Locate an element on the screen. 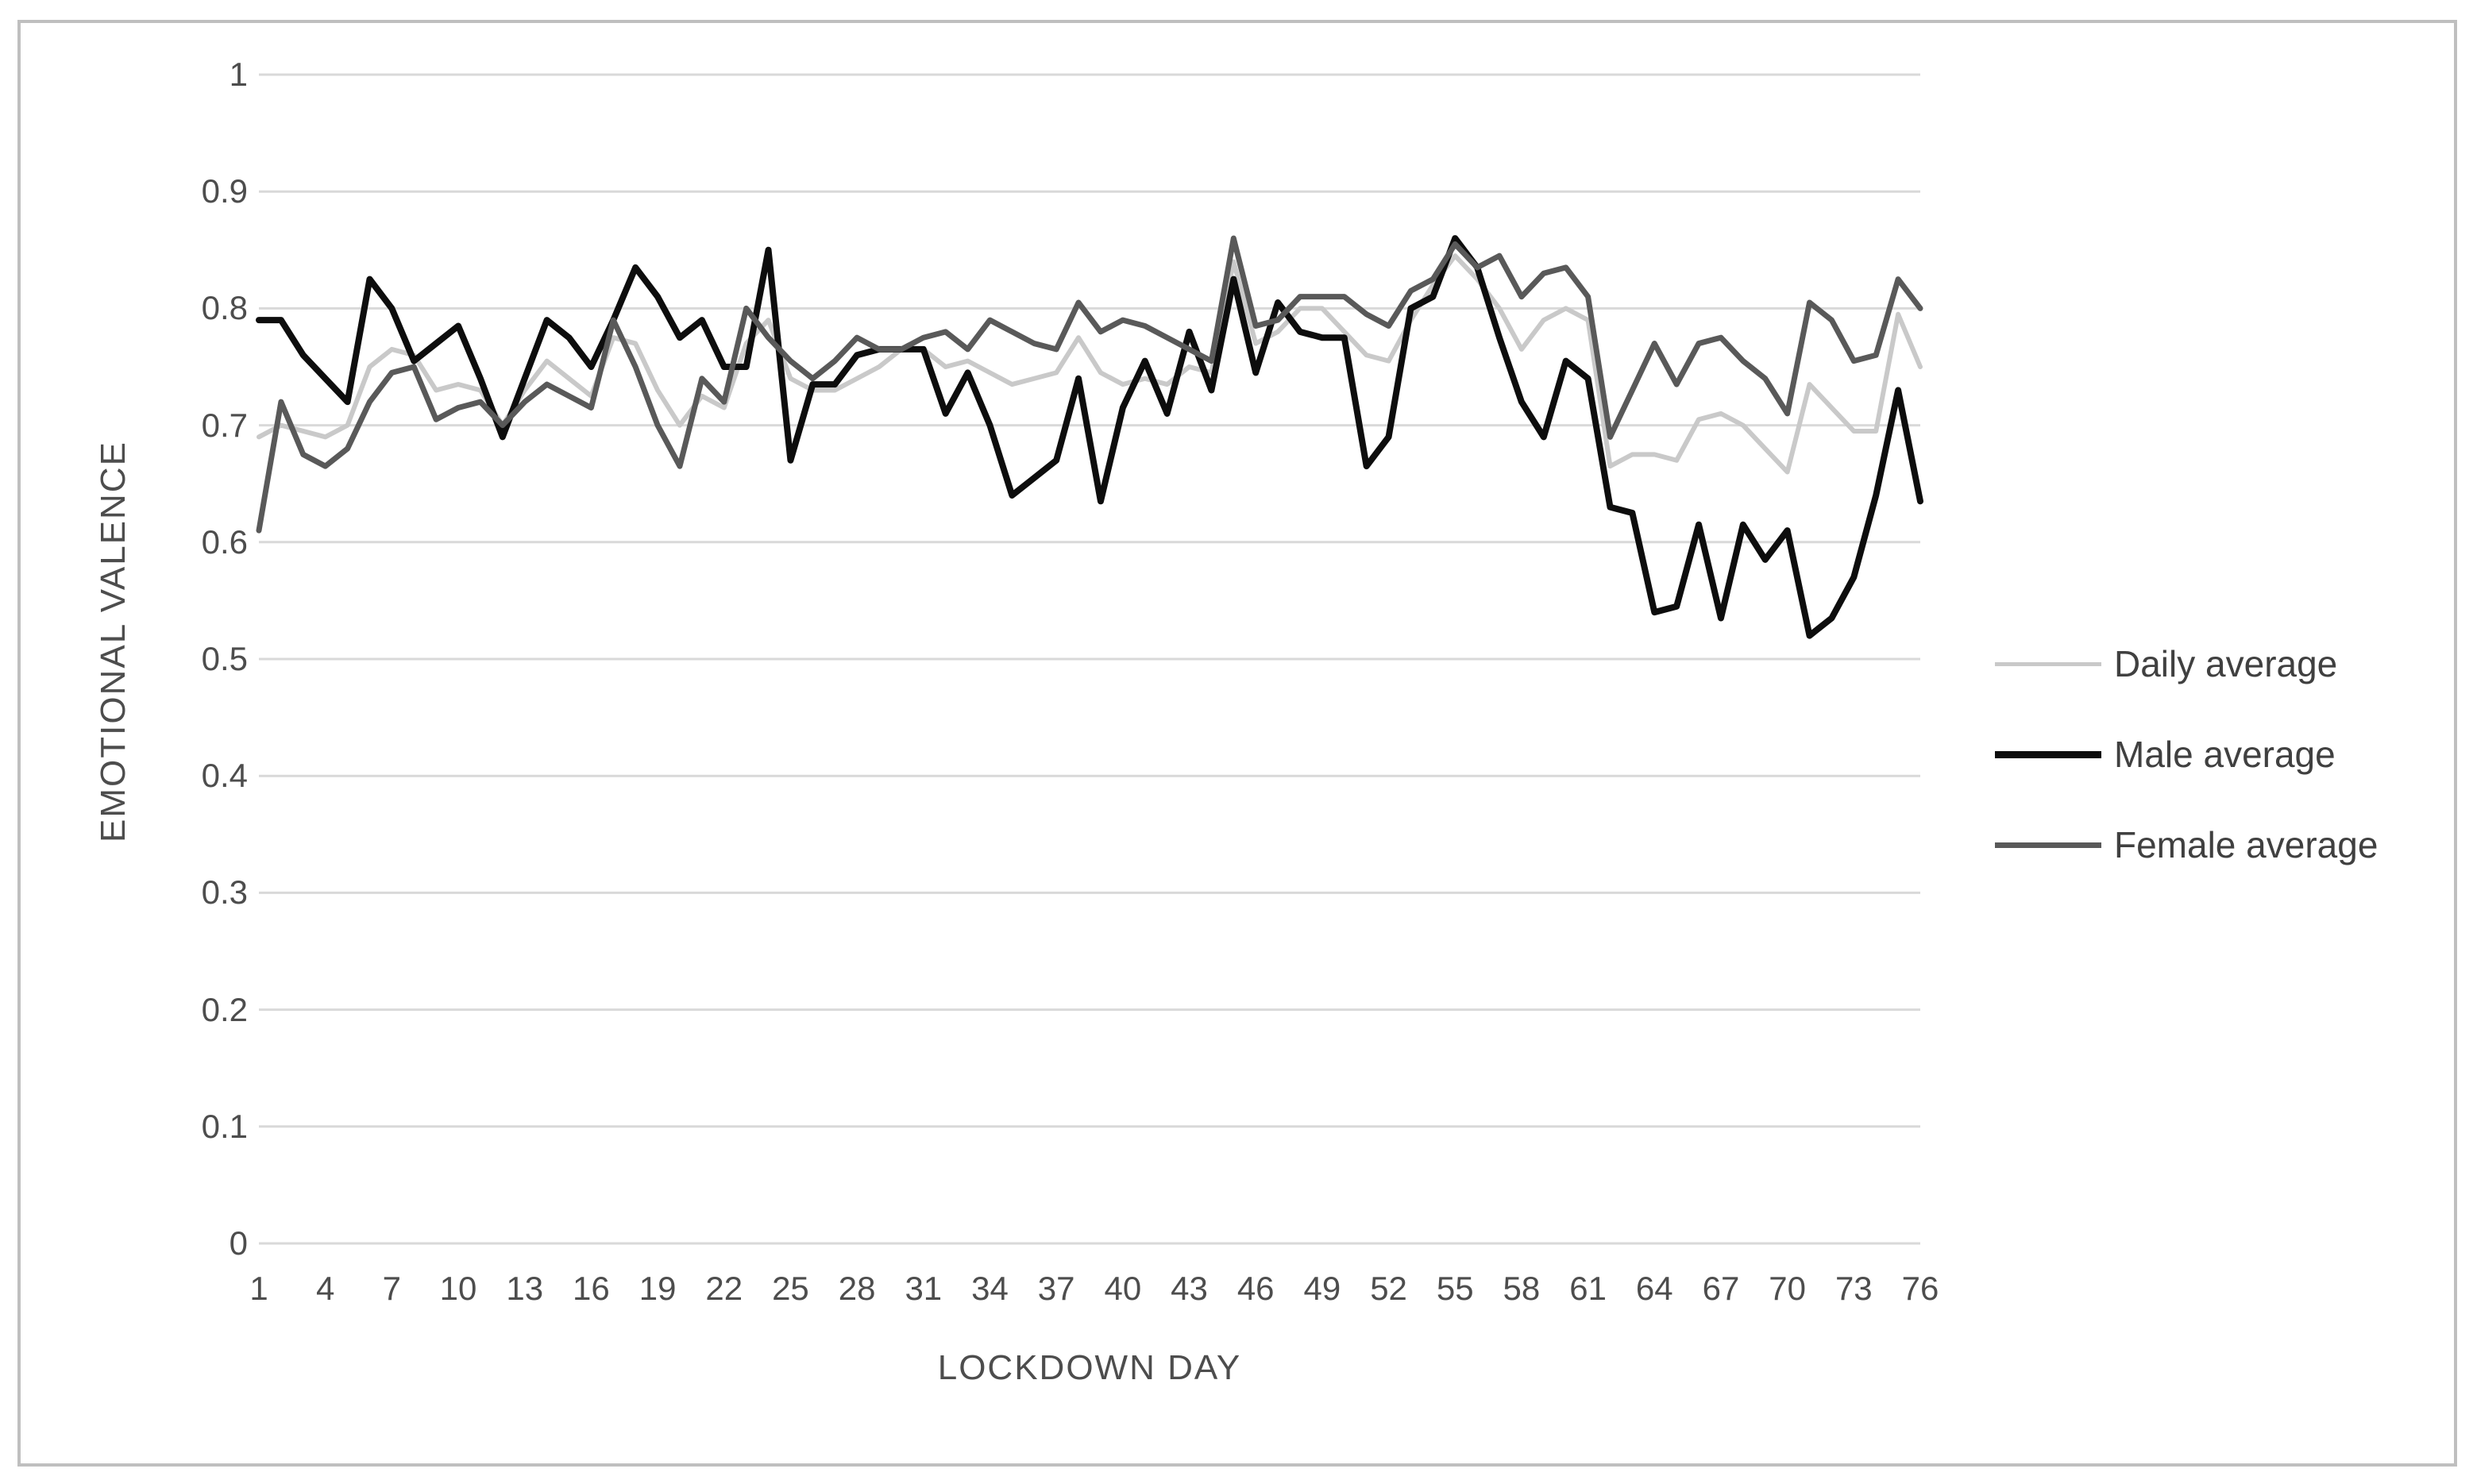 The image size is (2473, 1484). x-tick-label: 70 is located at coordinates (1787, 1289).